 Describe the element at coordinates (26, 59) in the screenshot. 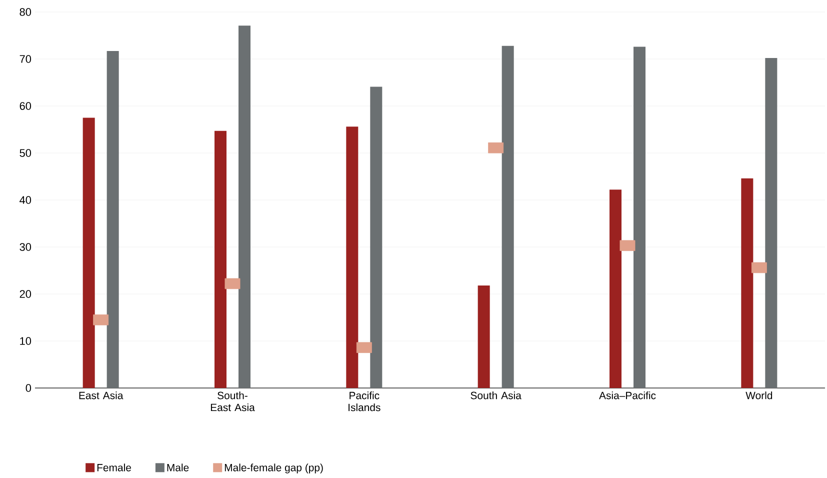

I see `y-tick-label: 70` at that location.